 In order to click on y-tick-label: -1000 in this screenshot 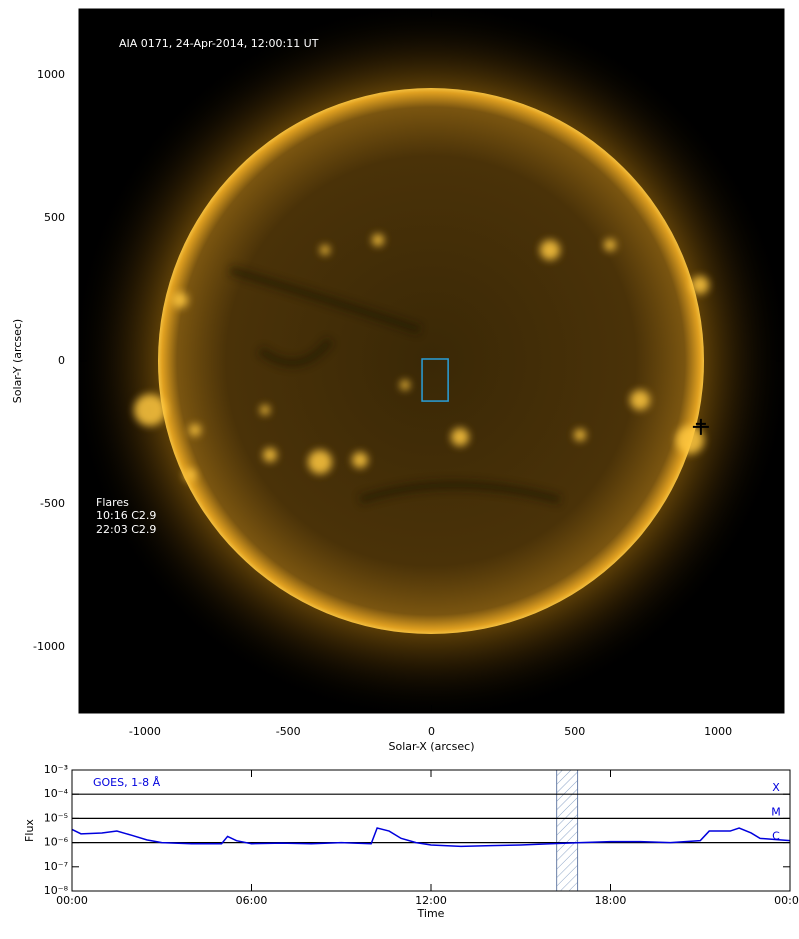, I will do `click(49, 646)`.